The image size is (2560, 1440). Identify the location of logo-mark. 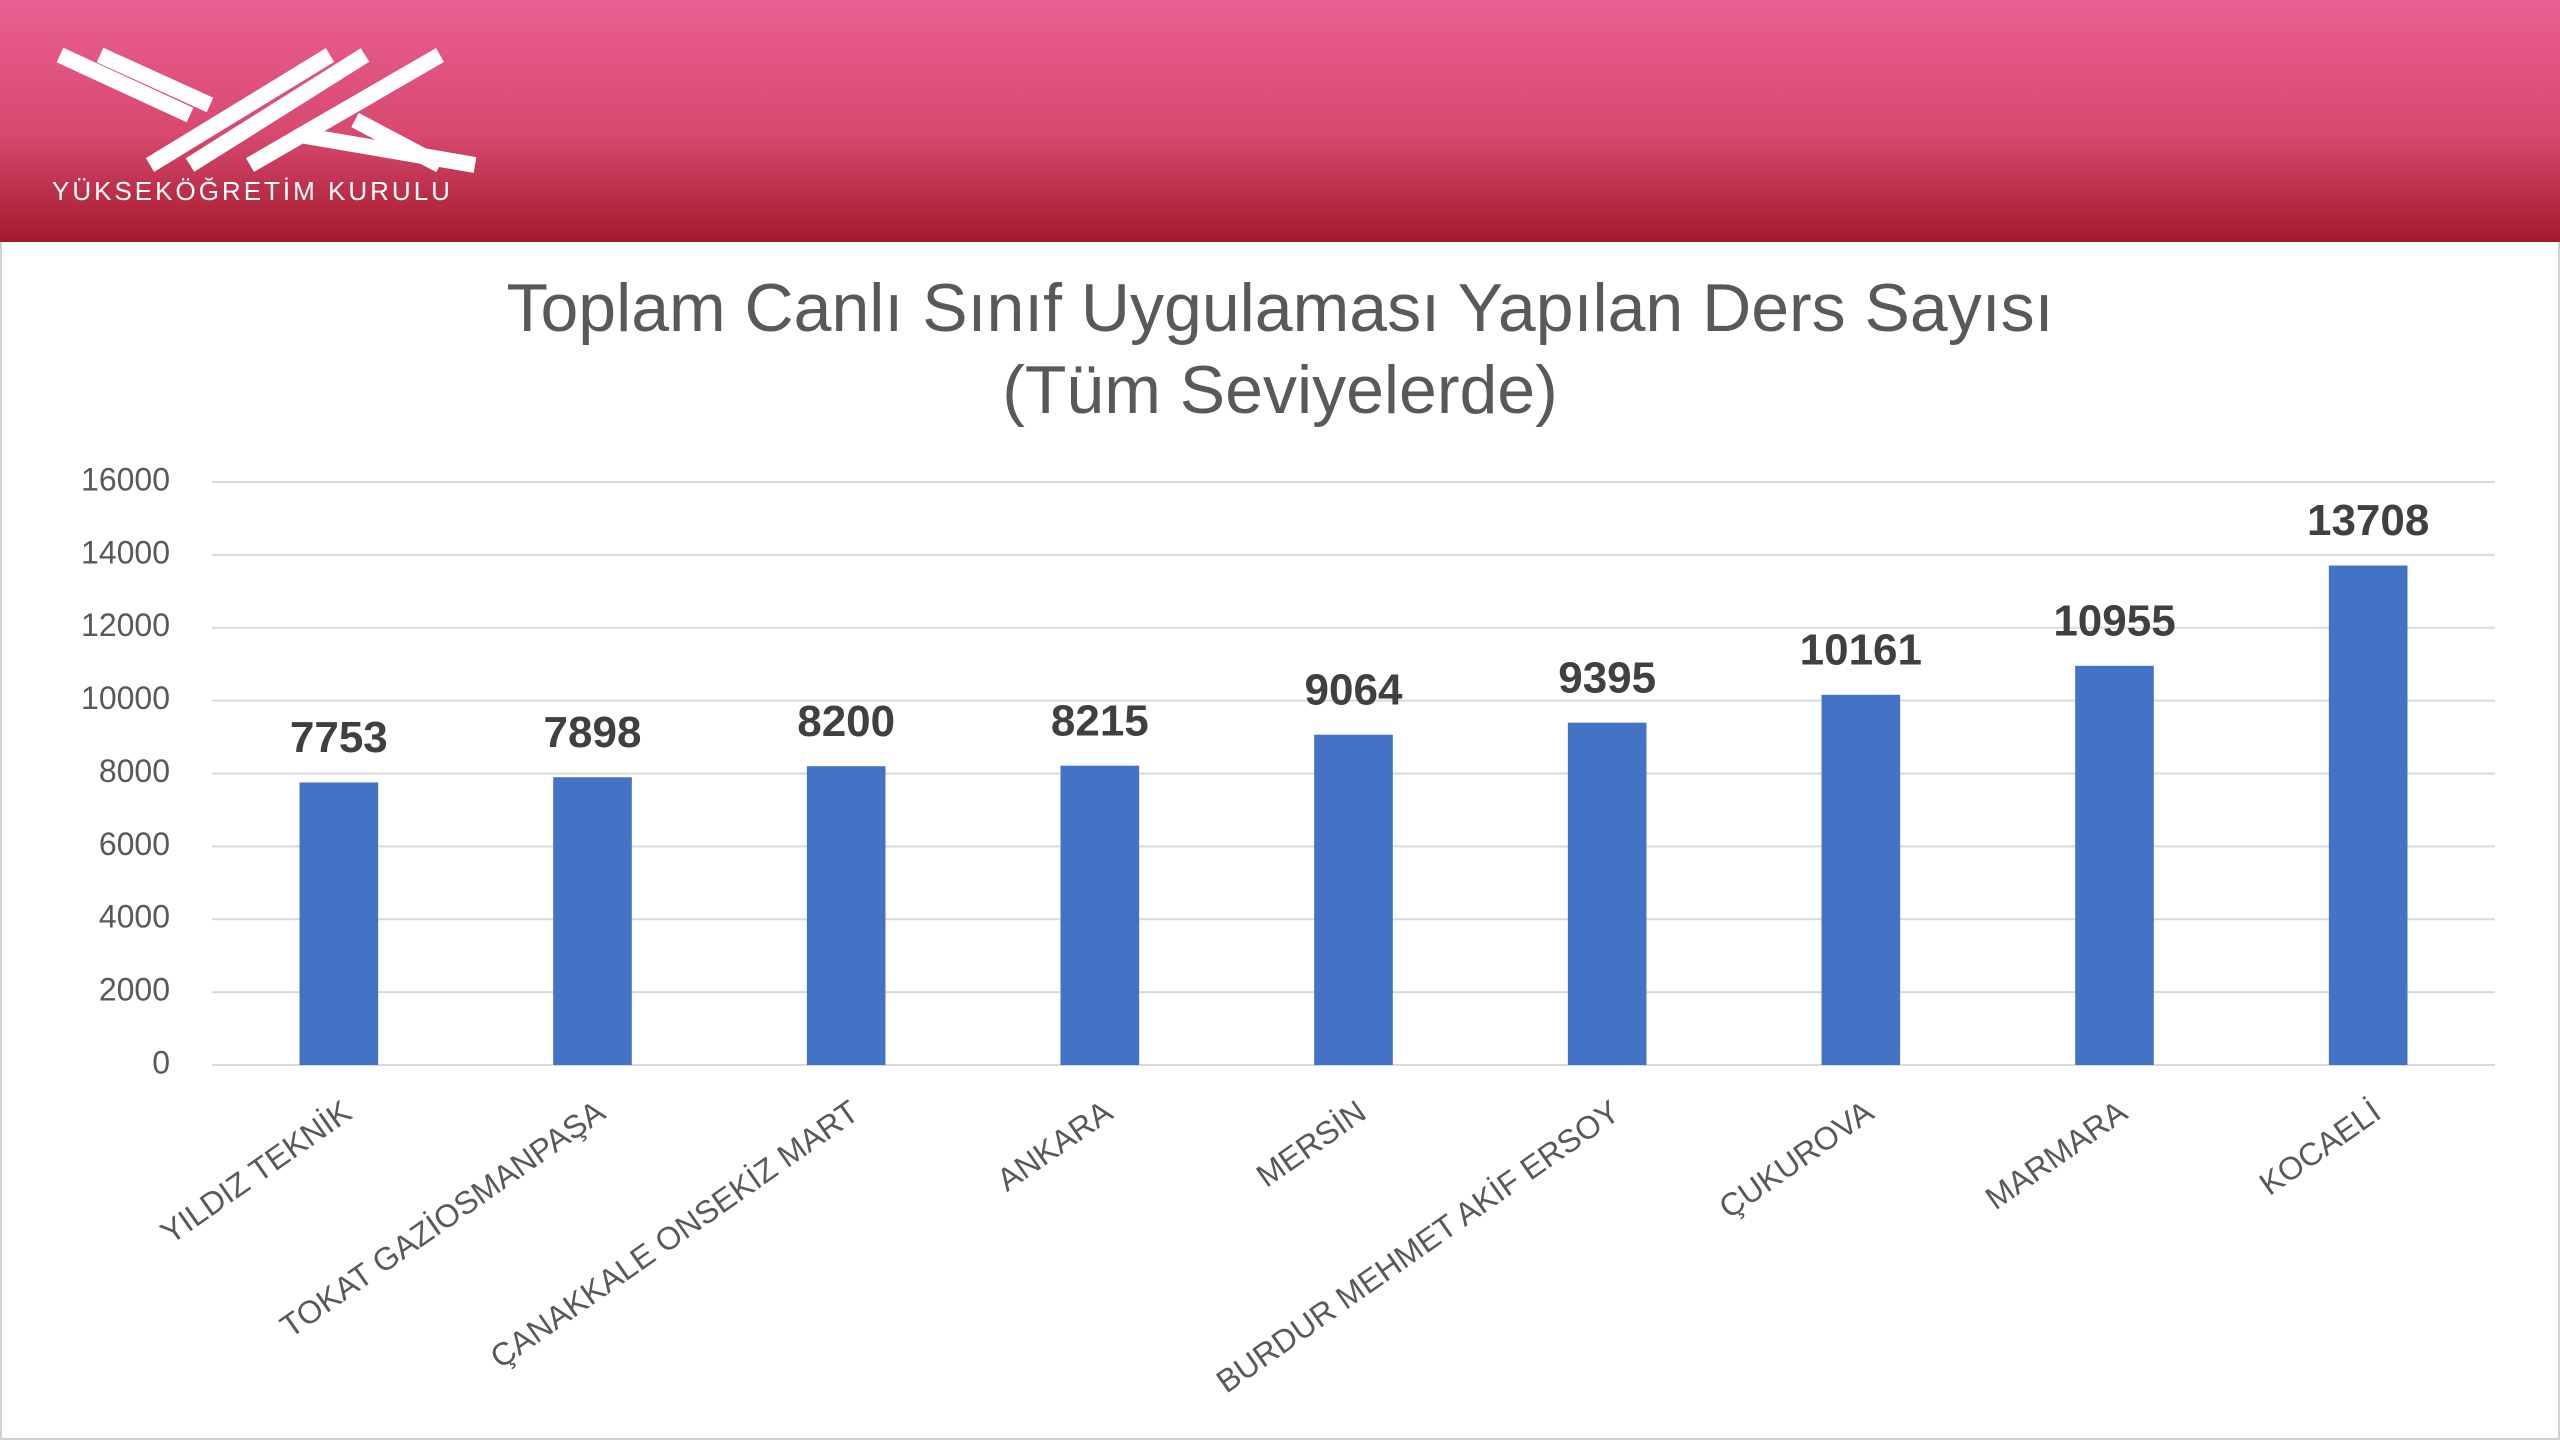
(266, 110).